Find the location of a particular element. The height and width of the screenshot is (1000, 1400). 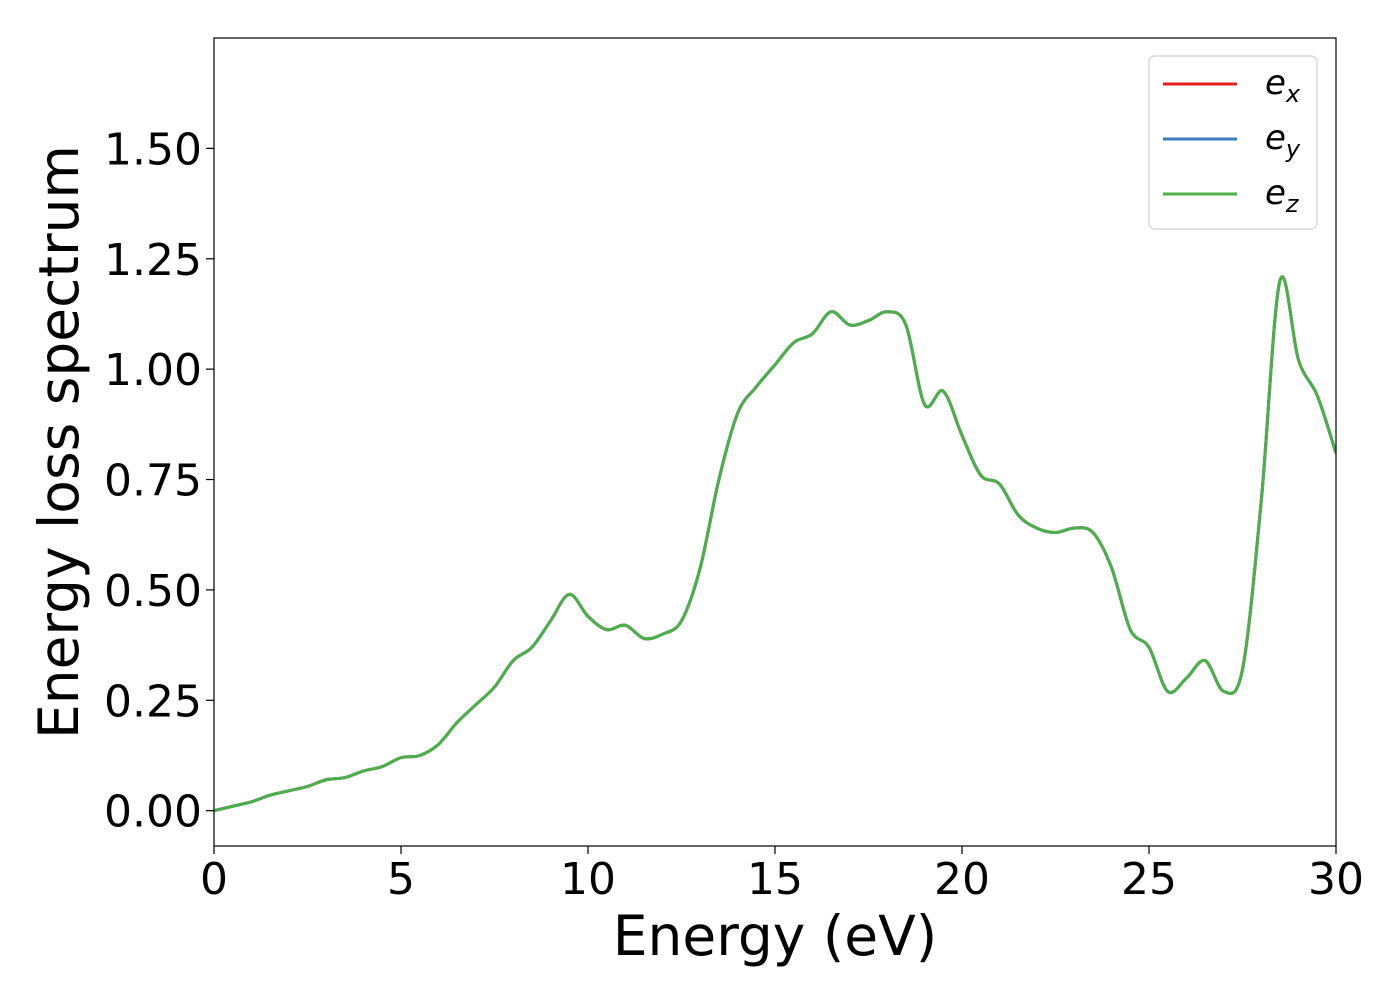

y-tick-label: 1.25 is located at coordinates (153, 260).